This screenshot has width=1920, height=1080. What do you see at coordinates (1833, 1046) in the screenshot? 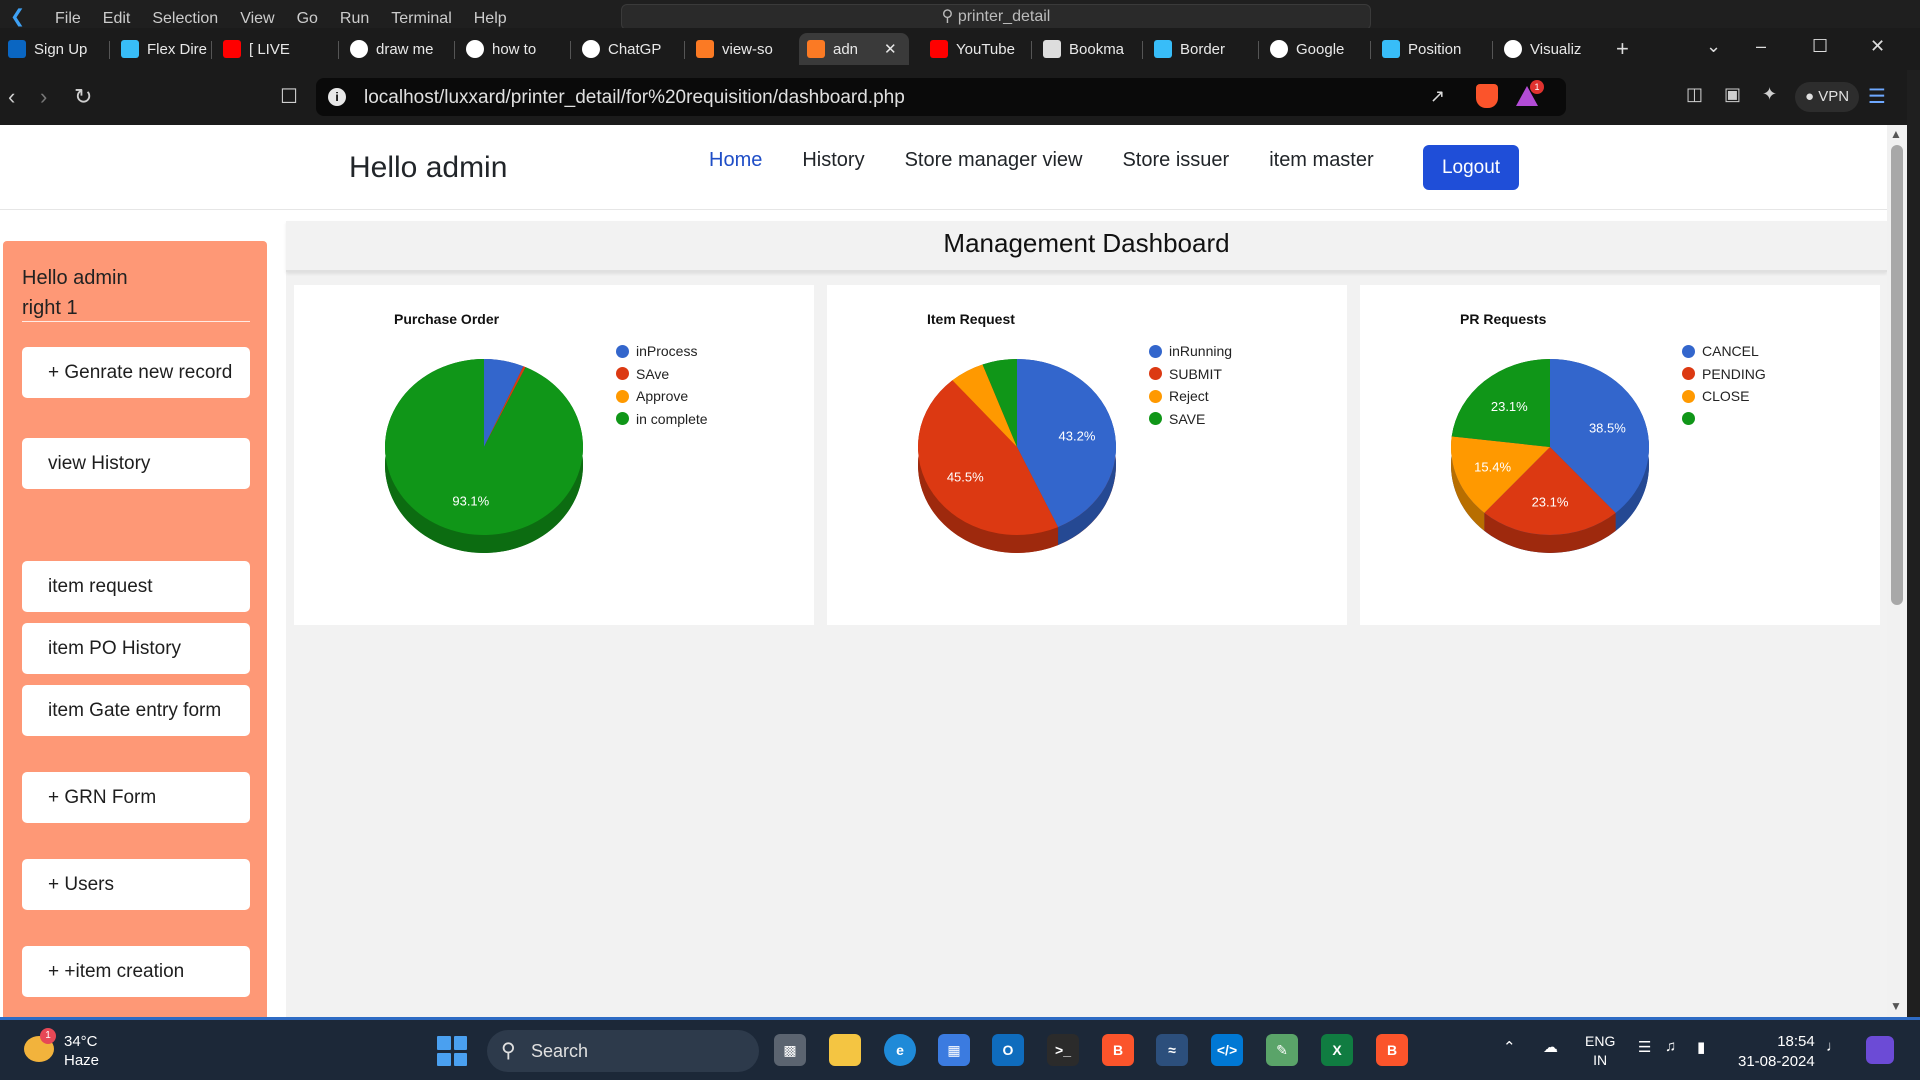
I see `notifications-icon: ♩` at bounding box center [1833, 1046].